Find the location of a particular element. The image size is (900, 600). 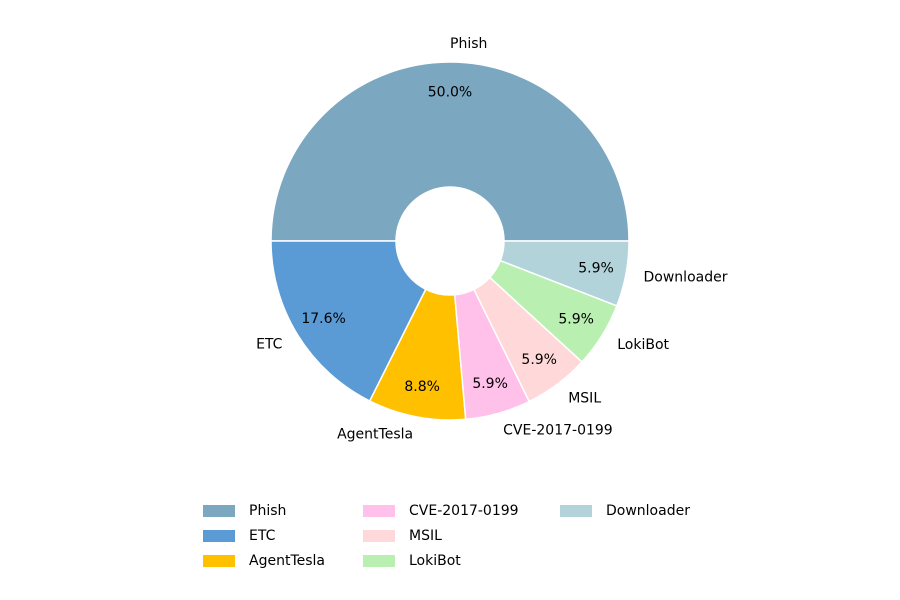

percent-label: 17.6% is located at coordinates (323, 319).